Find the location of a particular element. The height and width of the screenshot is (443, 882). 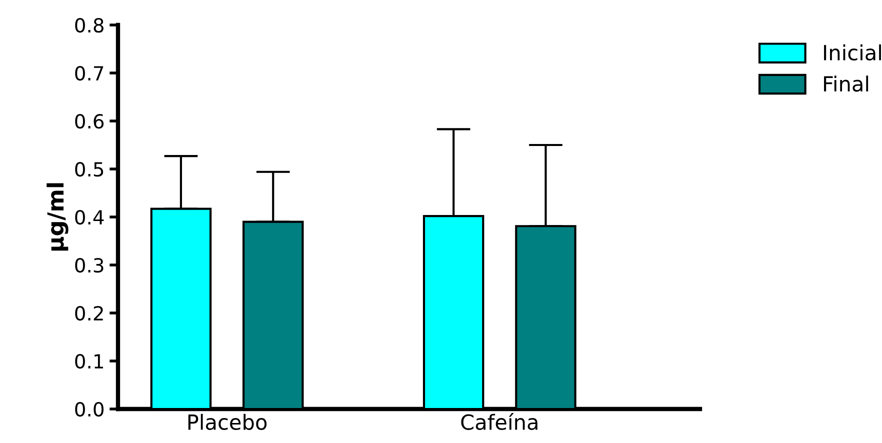

y-tick-label: 0.6 is located at coordinates (89, 121).